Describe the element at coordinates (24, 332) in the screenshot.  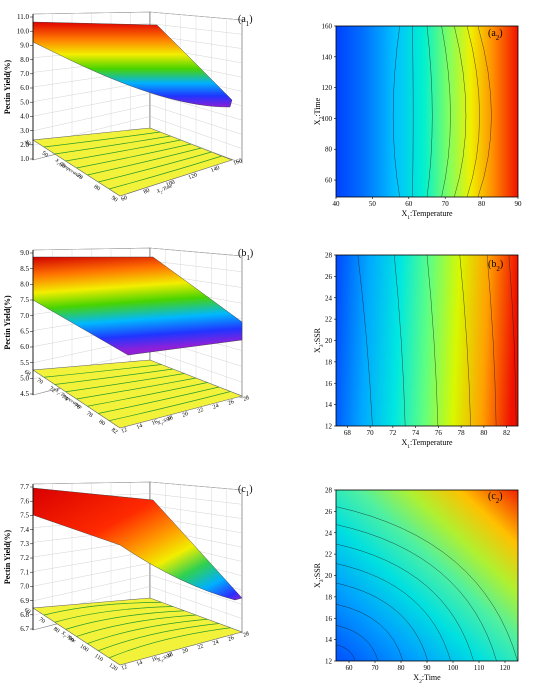
I see `z-tick-label: 6.5` at that location.